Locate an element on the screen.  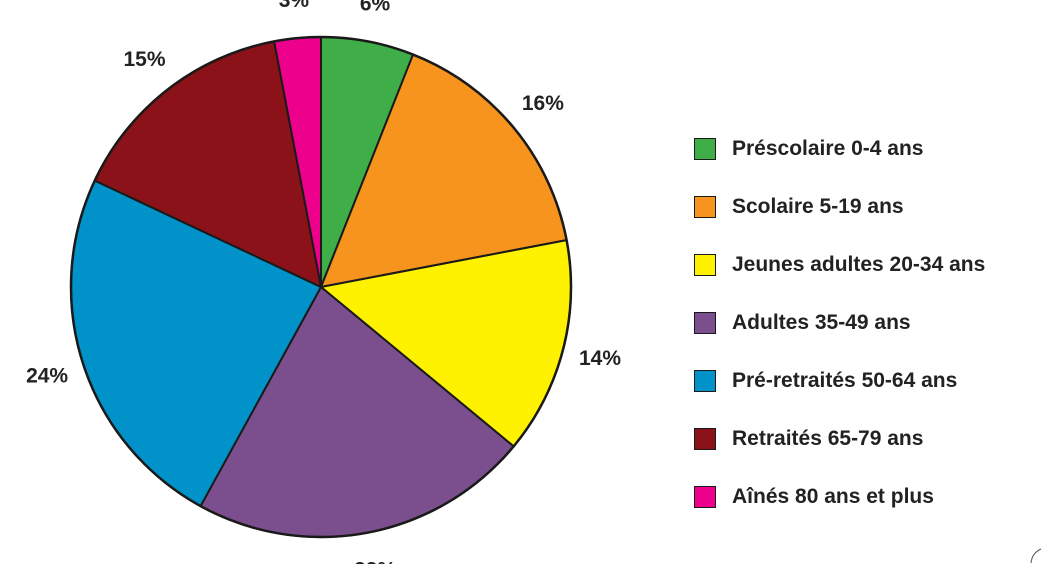
slice-label-jeunes-adultes: 14% is located at coordinates (600, 358).